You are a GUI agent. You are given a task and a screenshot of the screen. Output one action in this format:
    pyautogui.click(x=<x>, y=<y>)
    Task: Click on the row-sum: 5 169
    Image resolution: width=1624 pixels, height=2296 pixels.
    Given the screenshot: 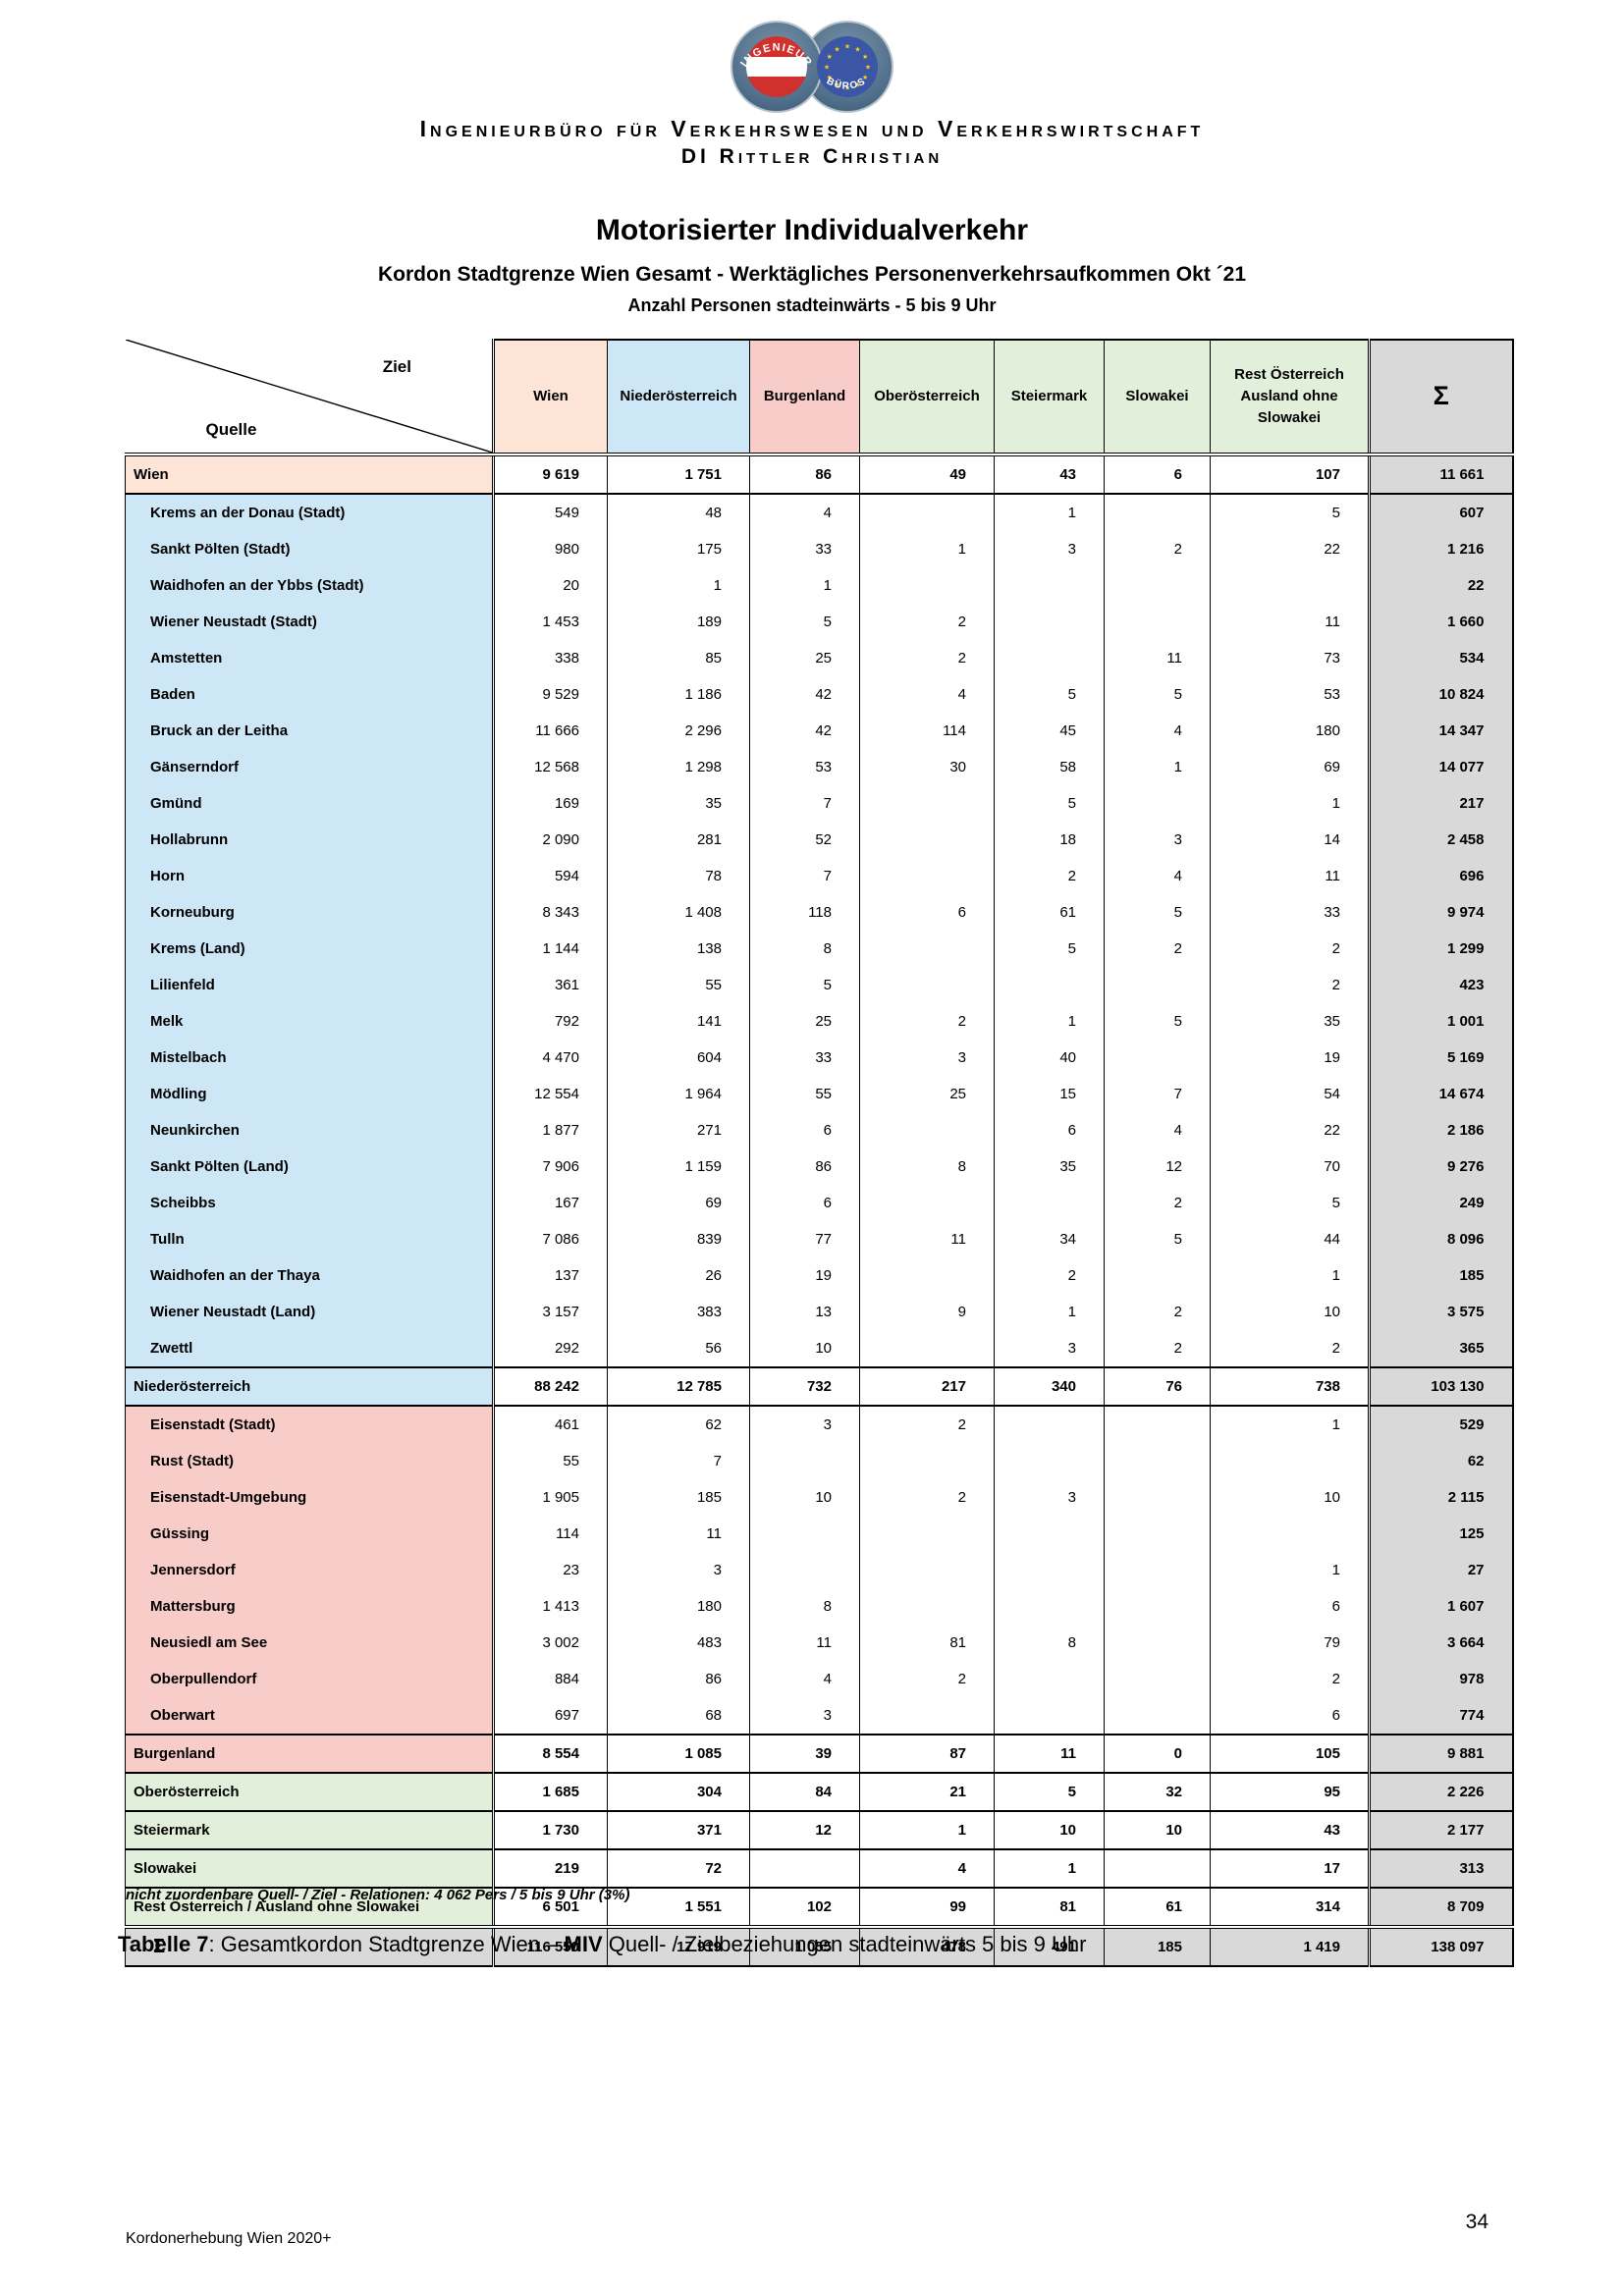 What is the action you would take?
    pyautogui.click(x=1441, y=1058)
    